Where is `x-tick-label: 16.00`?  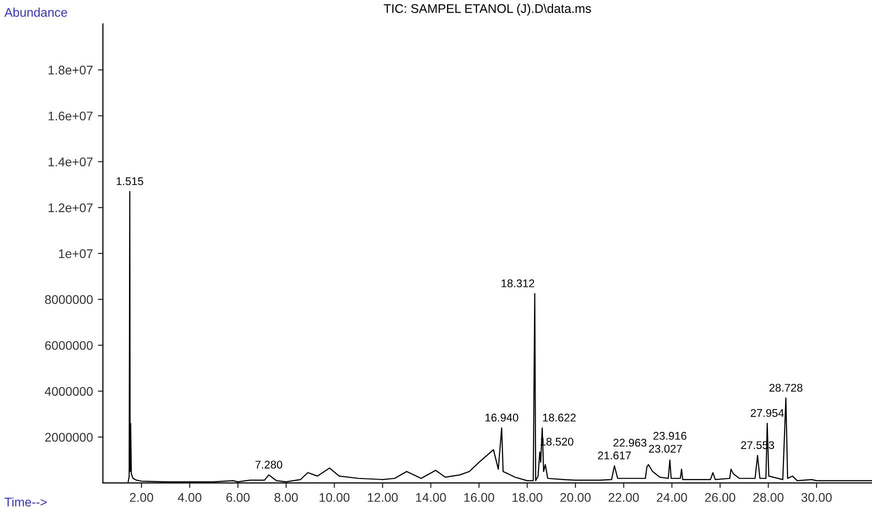 x-tick-label: 16.00 is located at coordinates (479, 497).